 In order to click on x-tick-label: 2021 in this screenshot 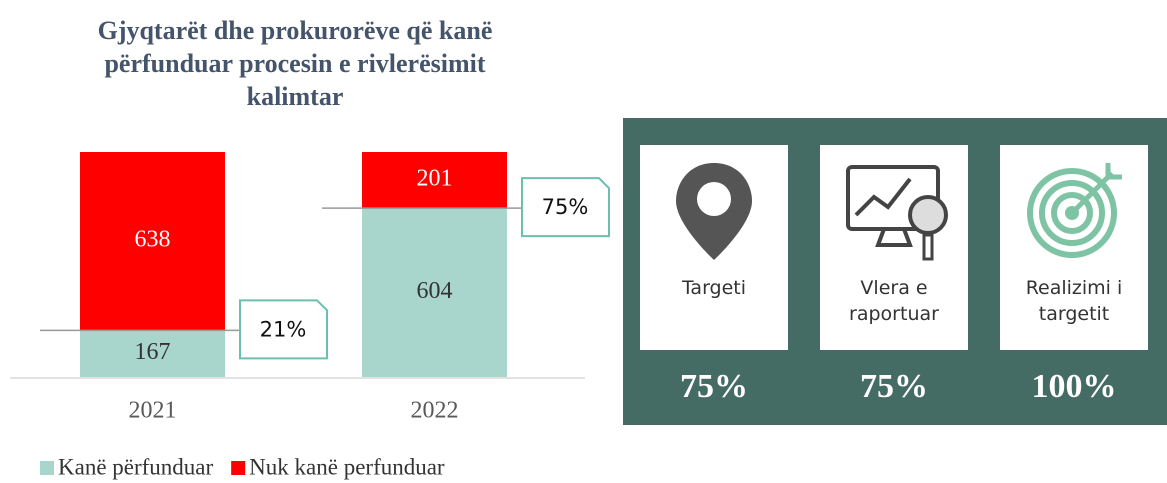, I will do `click(153, 411)`.